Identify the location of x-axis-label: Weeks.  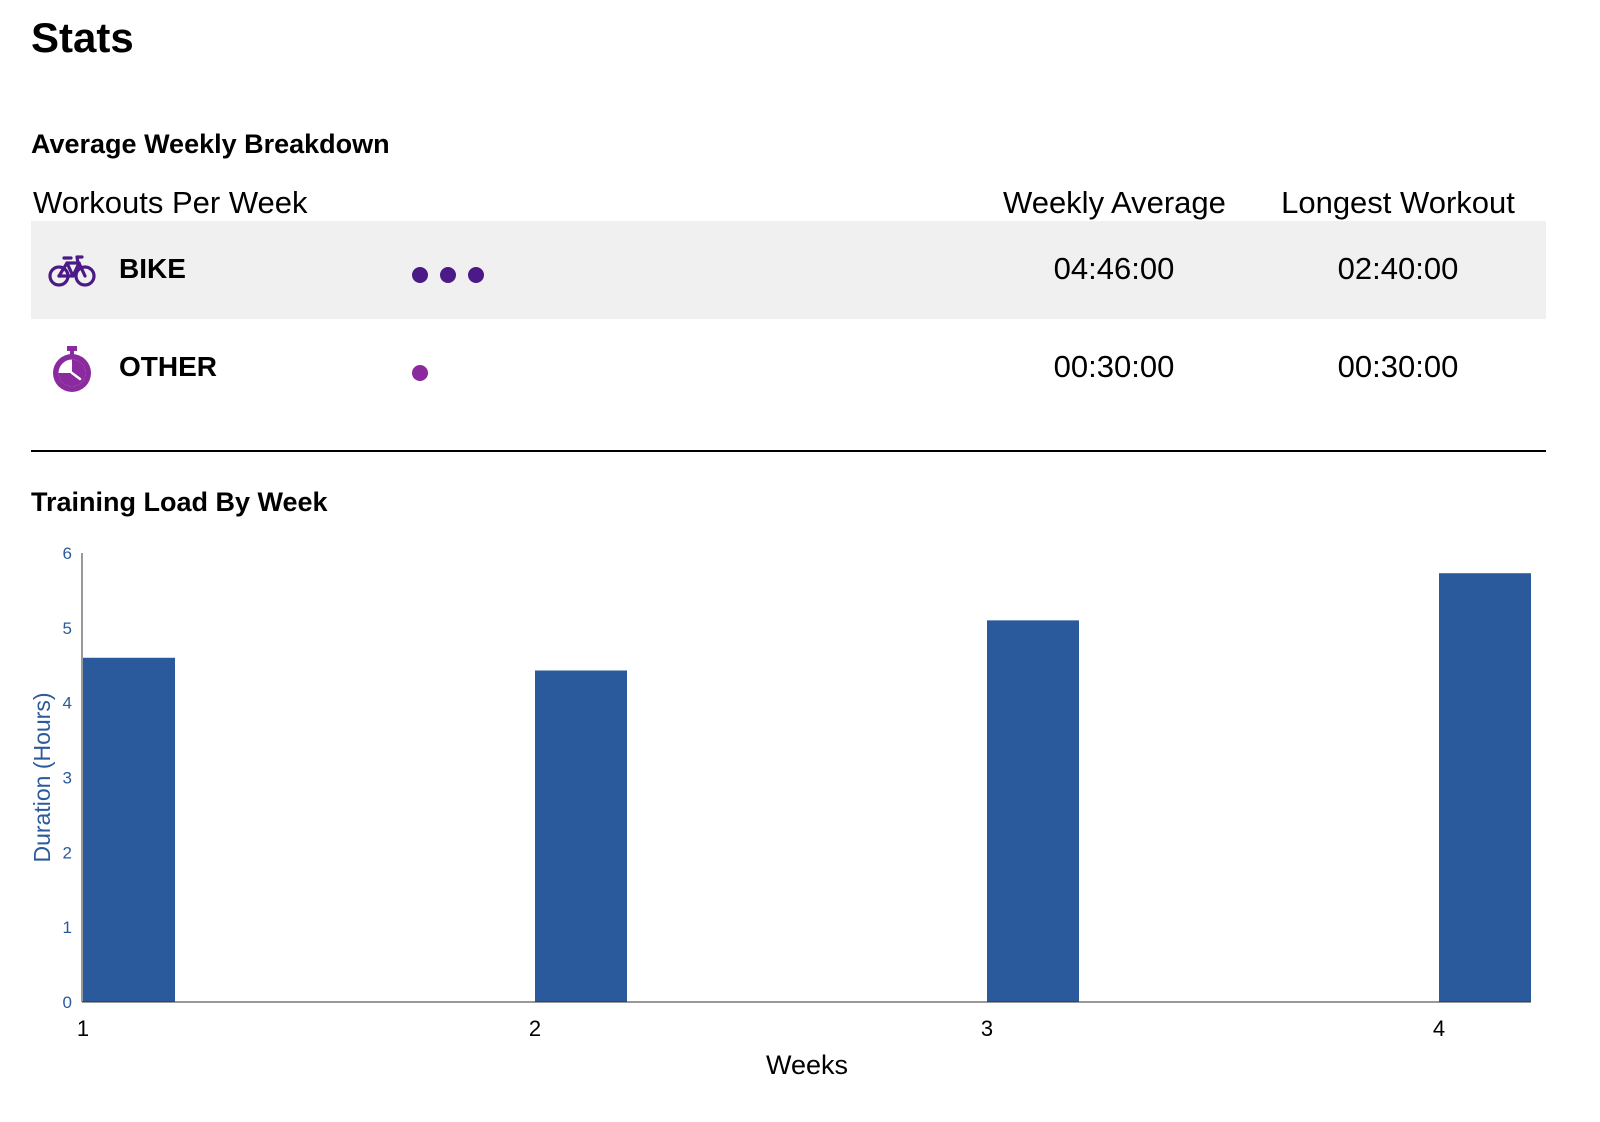
(807, 1065).